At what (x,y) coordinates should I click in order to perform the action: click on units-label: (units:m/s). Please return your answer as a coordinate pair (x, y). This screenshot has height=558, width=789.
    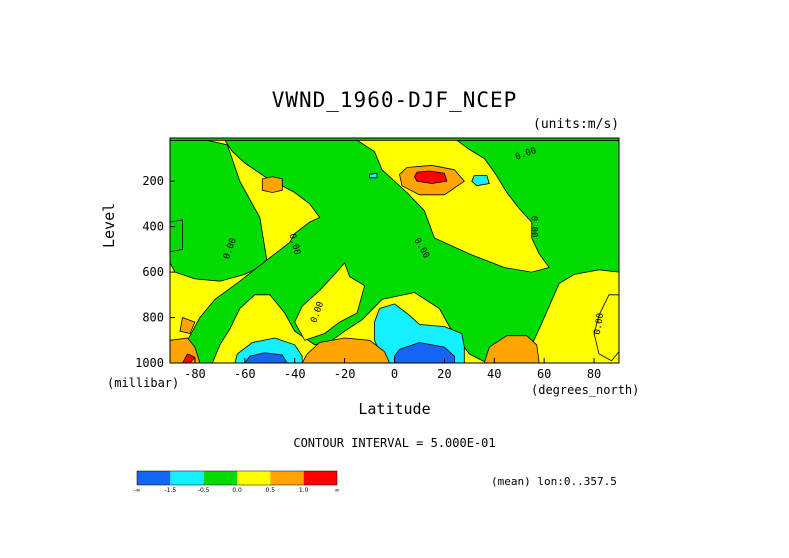
    Looking at the image, I should click on (576, 124).